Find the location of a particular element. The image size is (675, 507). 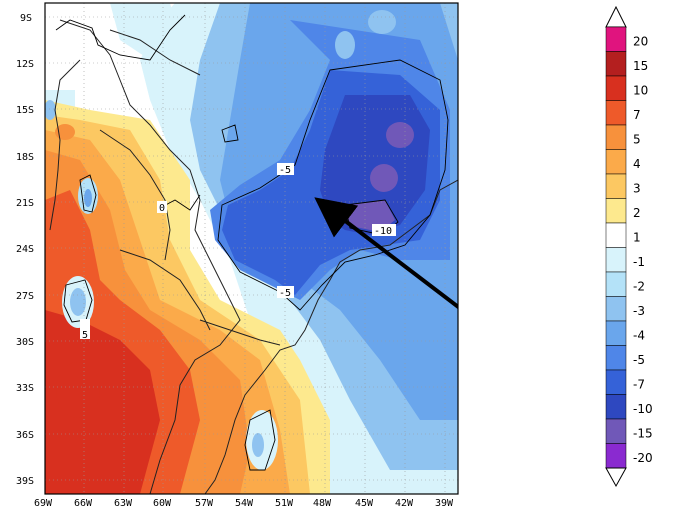

colorbar-top-arrow is located at coordinates (616, 16).